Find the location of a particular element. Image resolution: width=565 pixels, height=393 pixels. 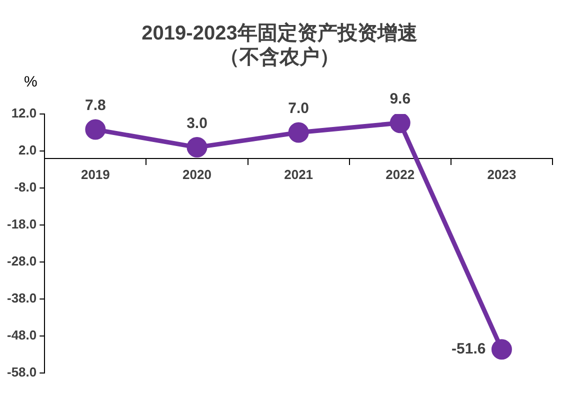

y-tick-label: -48.0 is located at coordinates (21, 335).